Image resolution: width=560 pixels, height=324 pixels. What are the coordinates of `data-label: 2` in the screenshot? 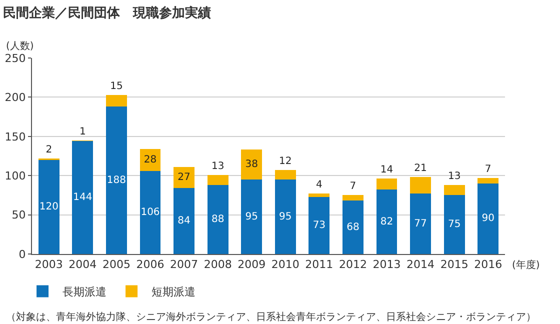 It's located at (49, 150).